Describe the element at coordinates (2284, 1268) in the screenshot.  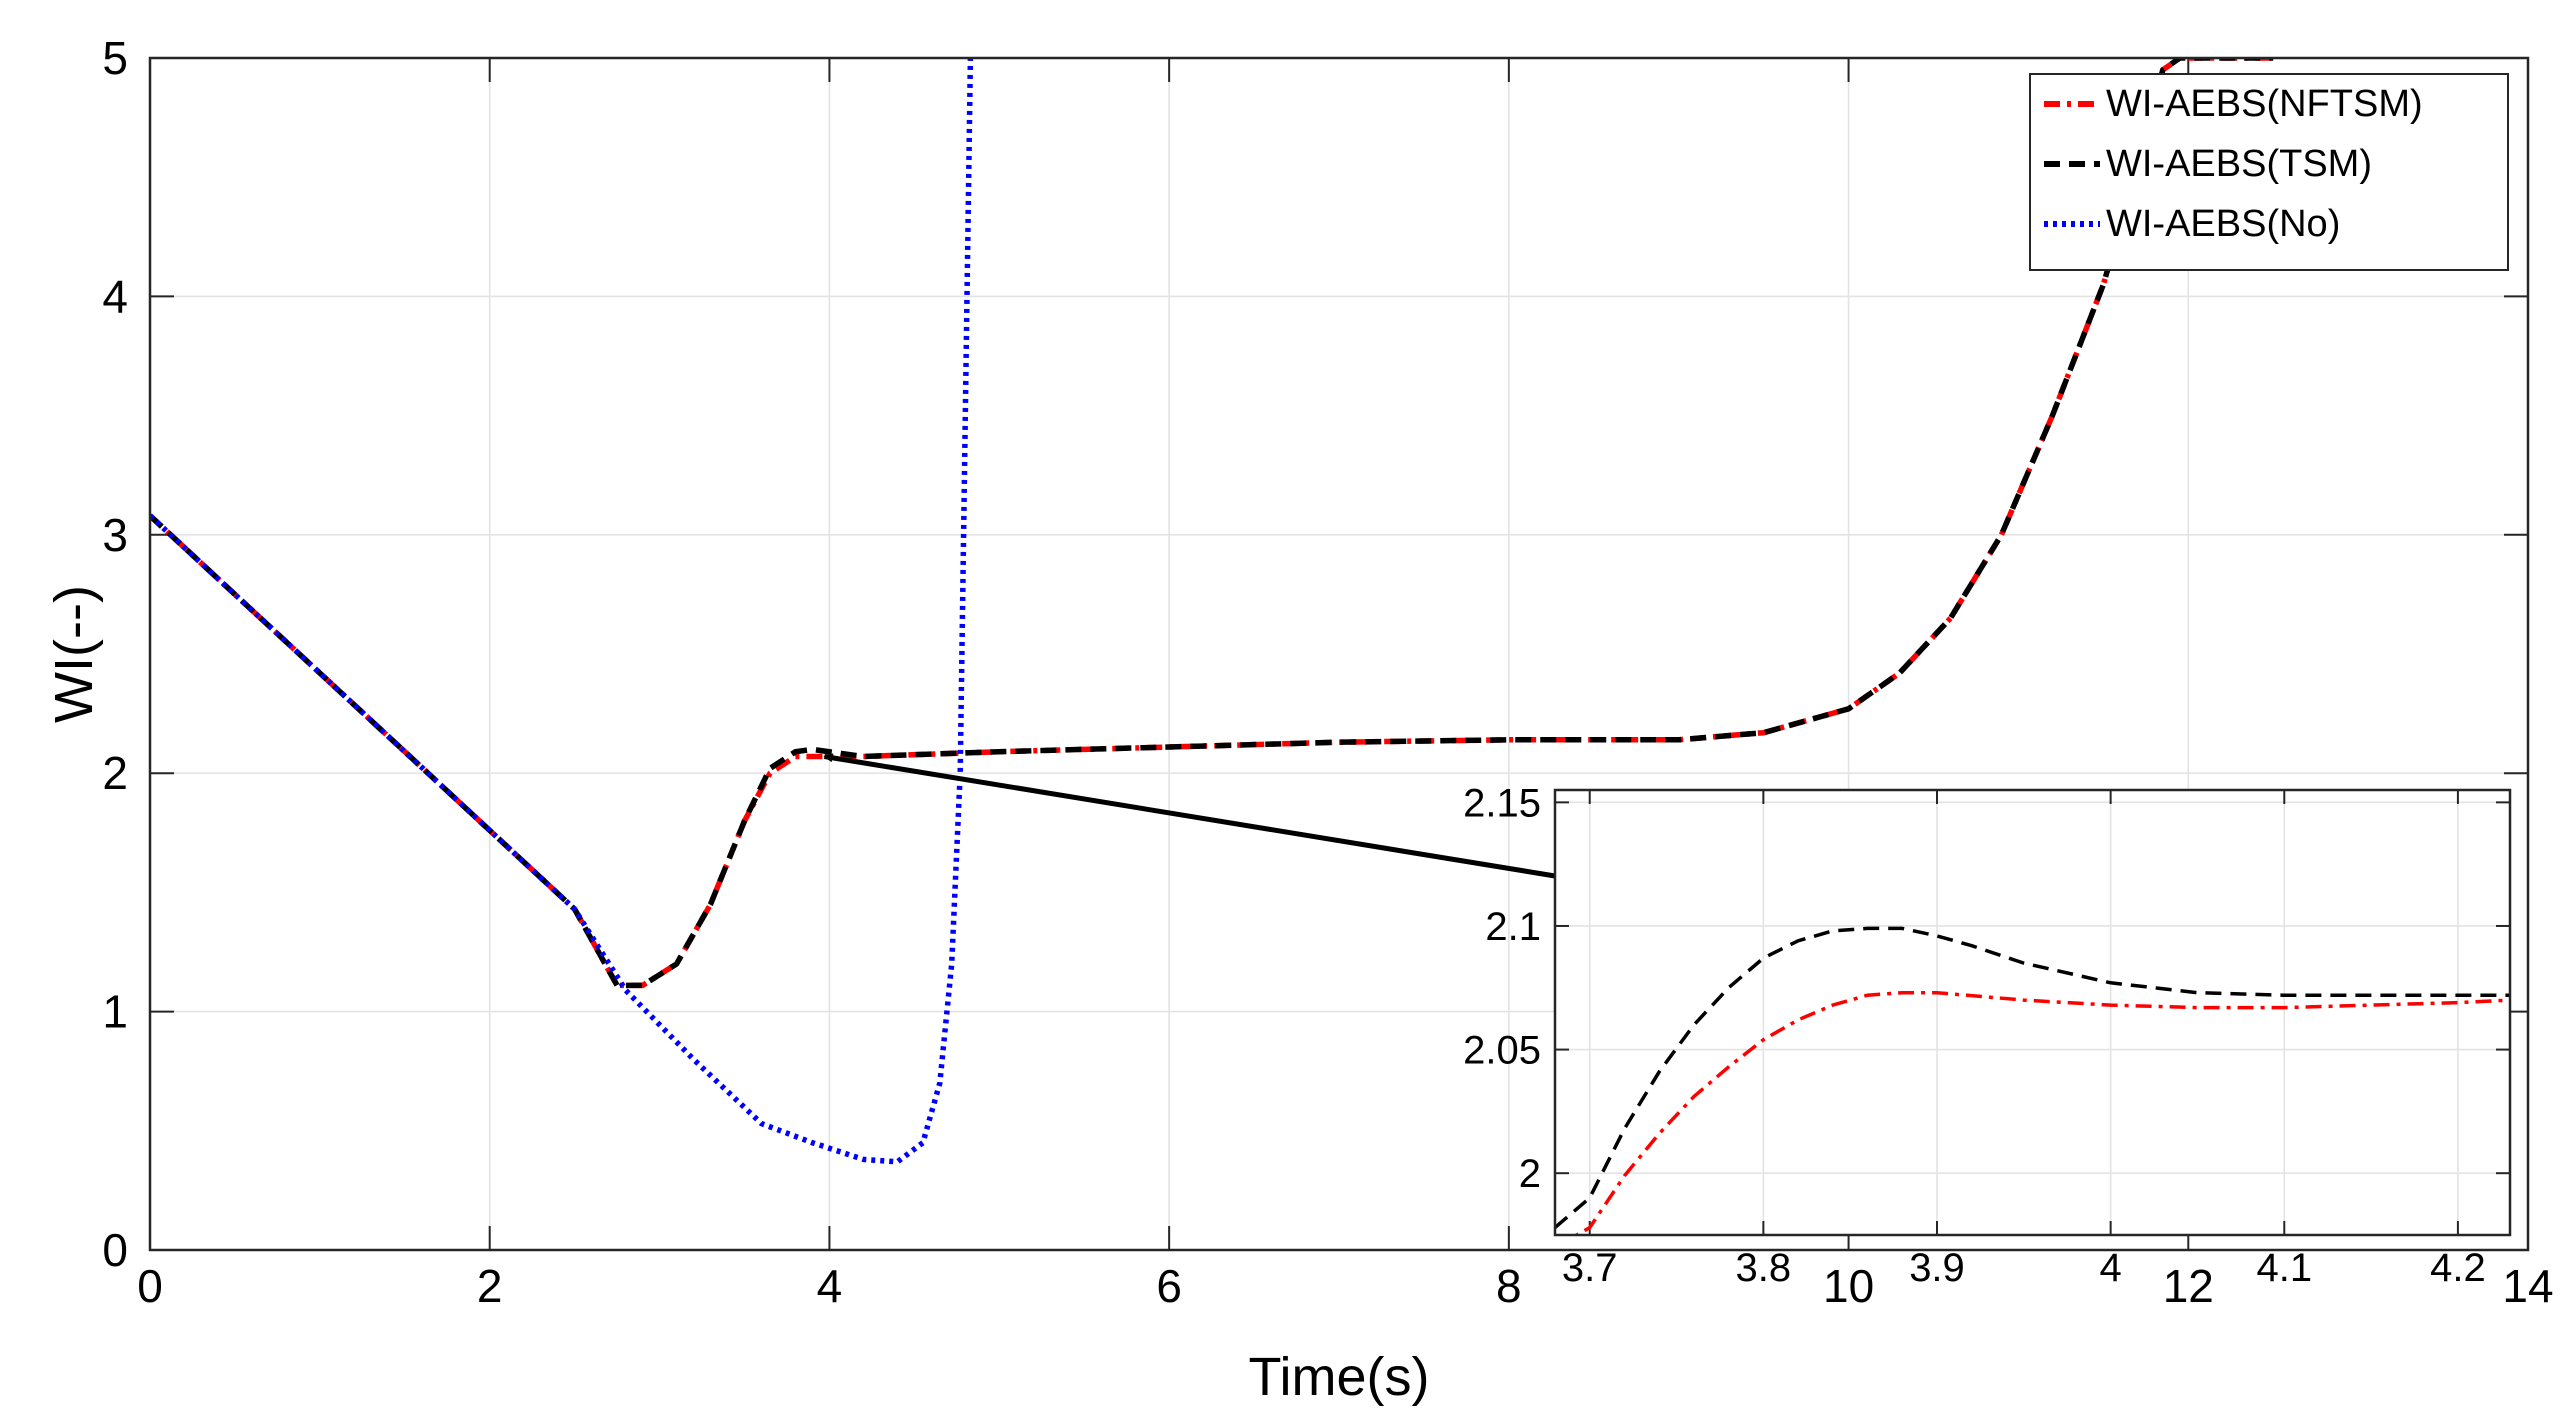
I see `x-tick-label: 4.1` at that location.